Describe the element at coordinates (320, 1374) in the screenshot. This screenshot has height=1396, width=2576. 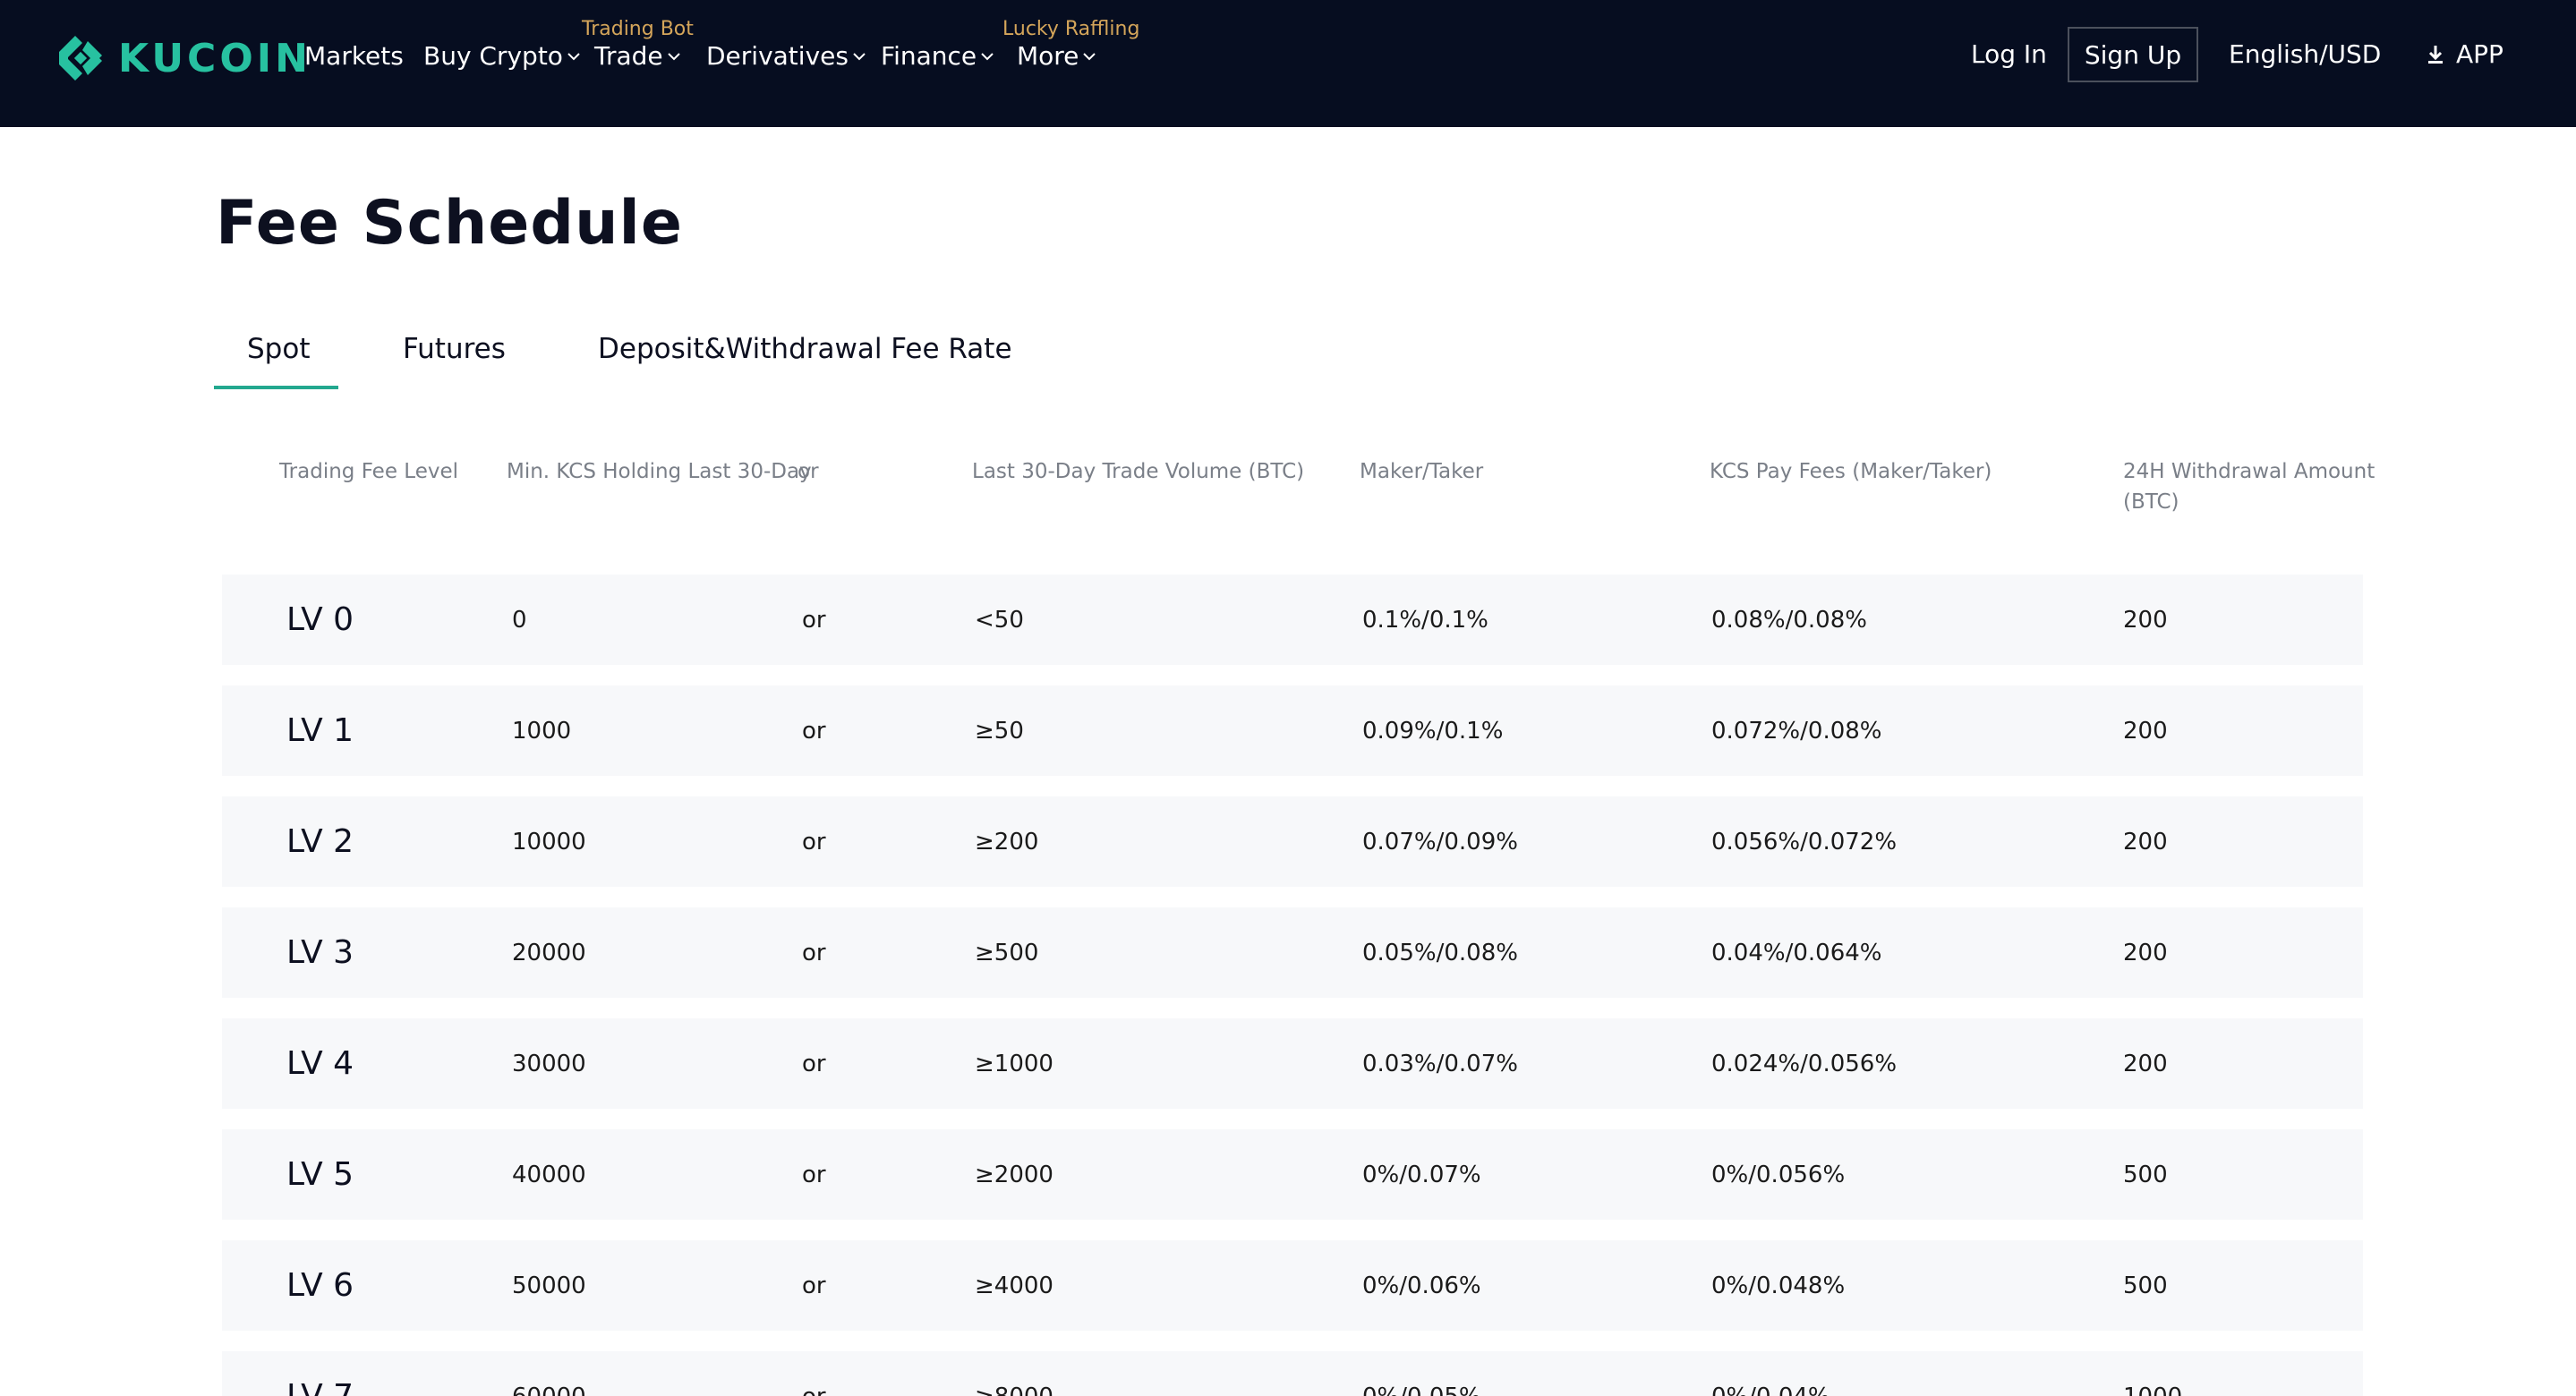
I see `level-cell: LV 7` at that location.